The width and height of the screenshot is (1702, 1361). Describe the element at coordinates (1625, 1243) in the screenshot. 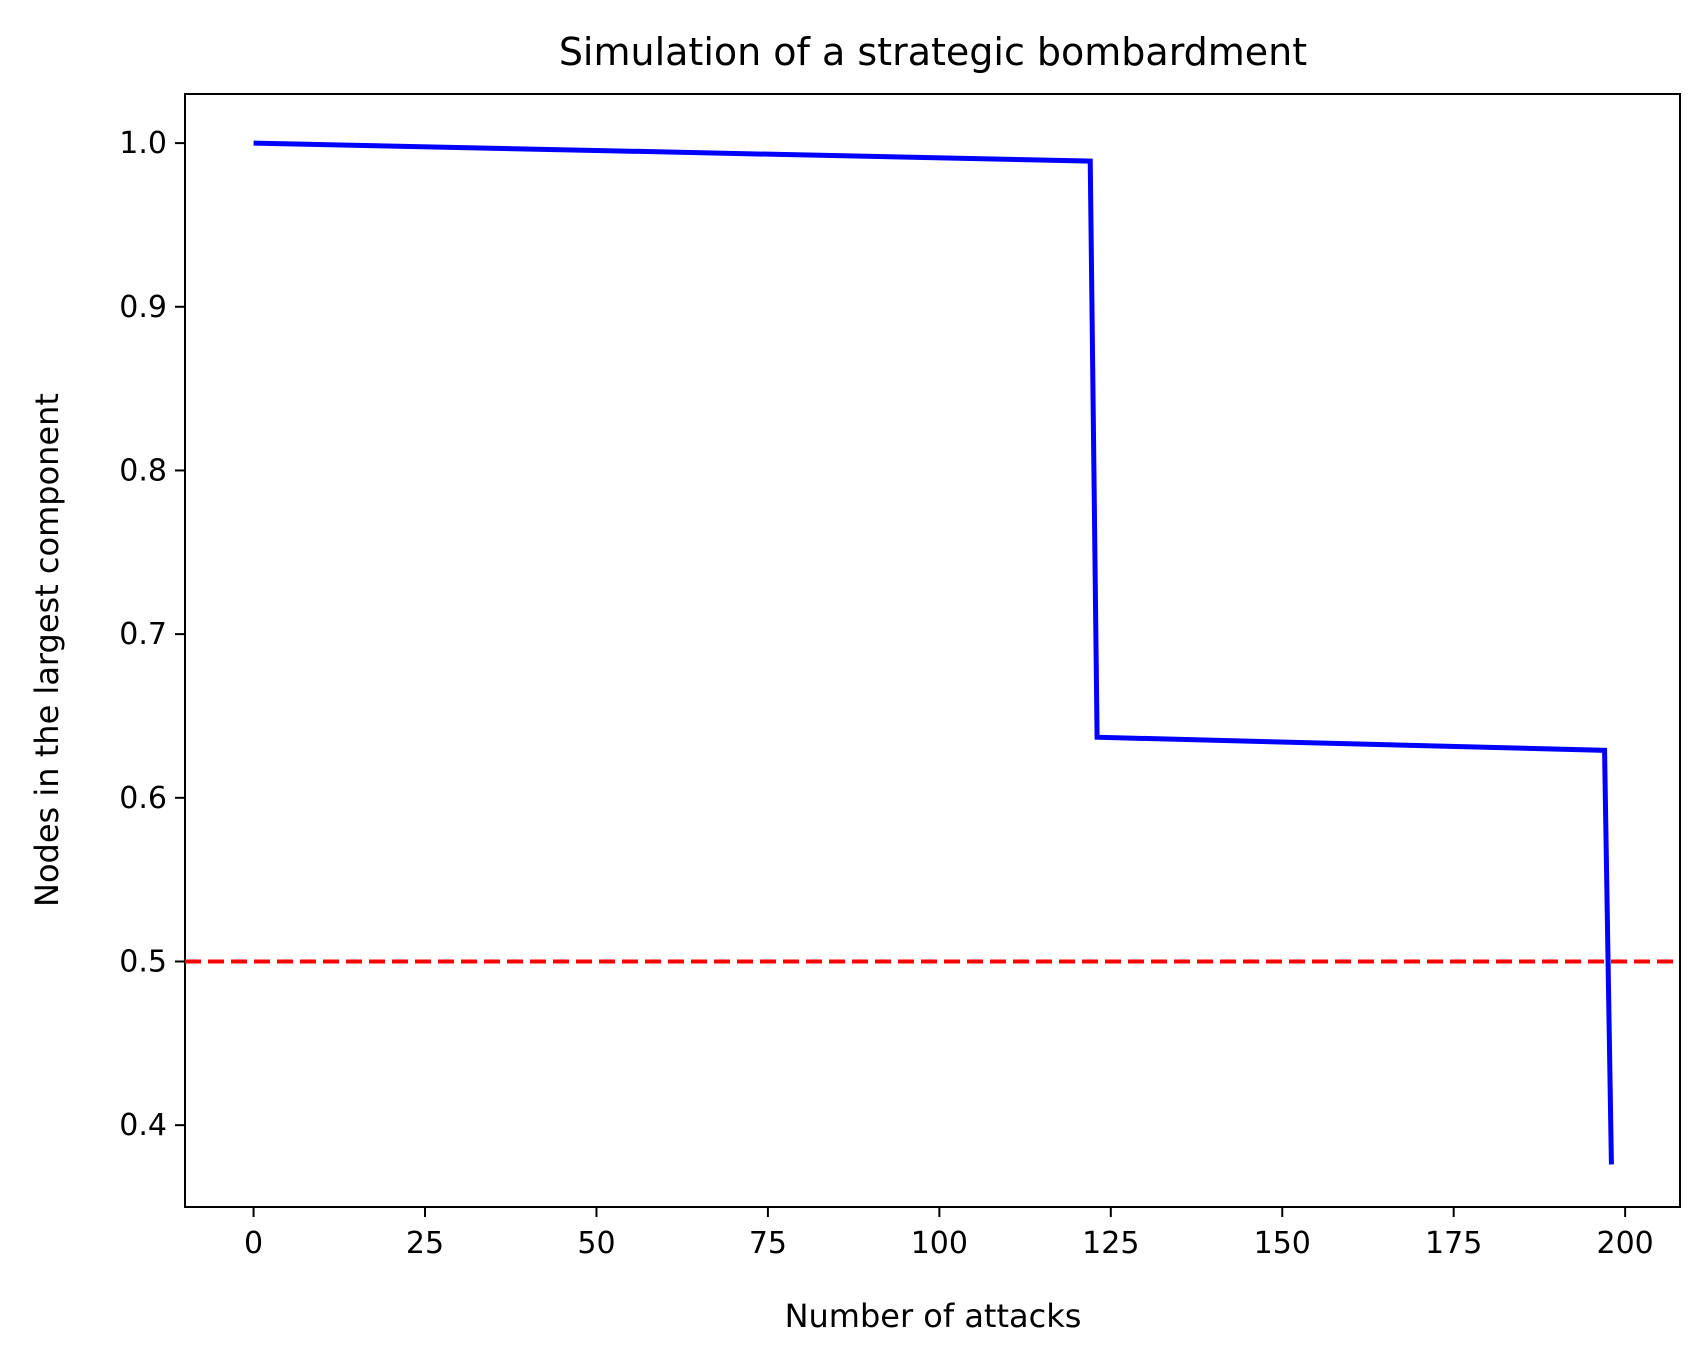

I see `x-tick-label: 200` at that location.